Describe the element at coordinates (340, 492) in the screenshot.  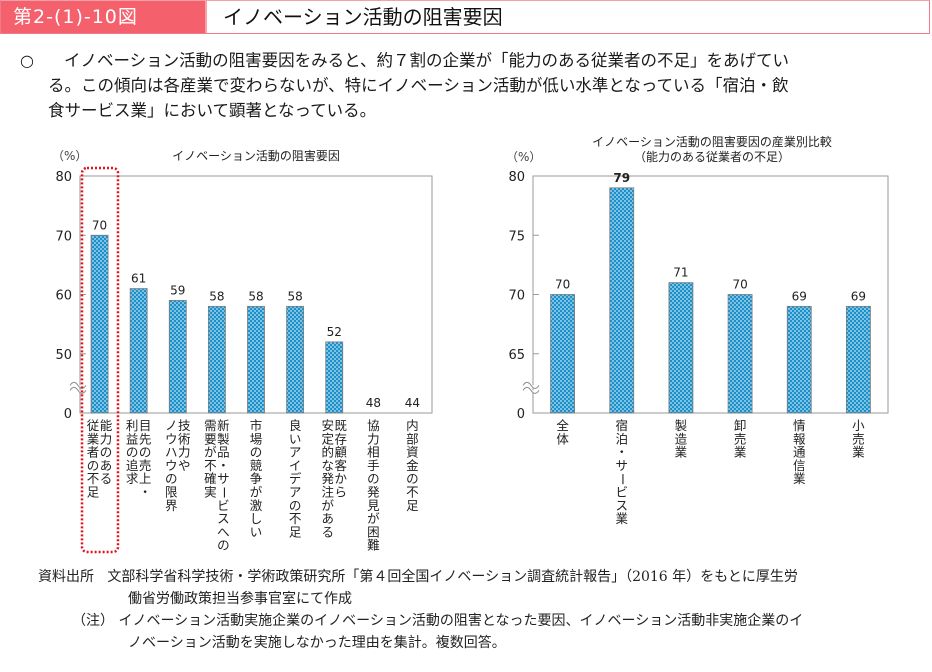
I see `category-label-char: ら` at that location.